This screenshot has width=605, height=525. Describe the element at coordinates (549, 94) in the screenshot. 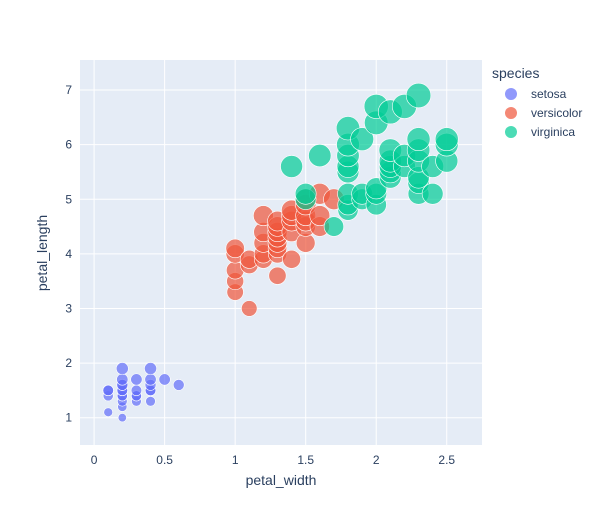

I see `legend-label: setosa` at that location.